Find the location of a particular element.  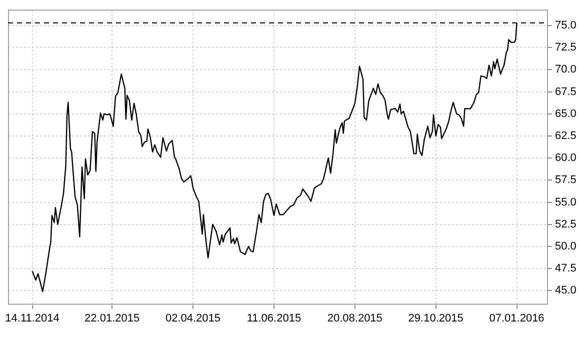

y-tick-label: 75.0 is located at coordinates (565, 26).